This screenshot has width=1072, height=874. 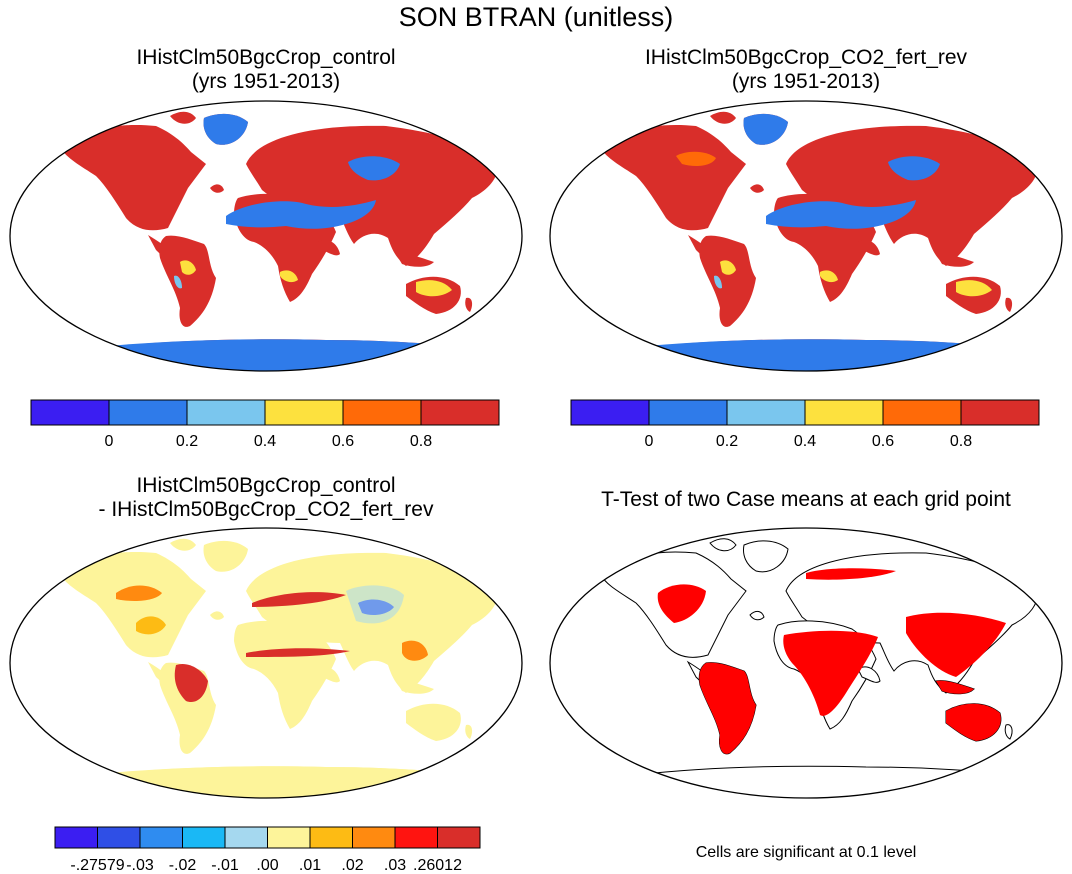 What do you see at coordinates (343, 441) in the screenshot?
I see `colorbar-1-label-3: 0.6` at bounding box center [343, 441].